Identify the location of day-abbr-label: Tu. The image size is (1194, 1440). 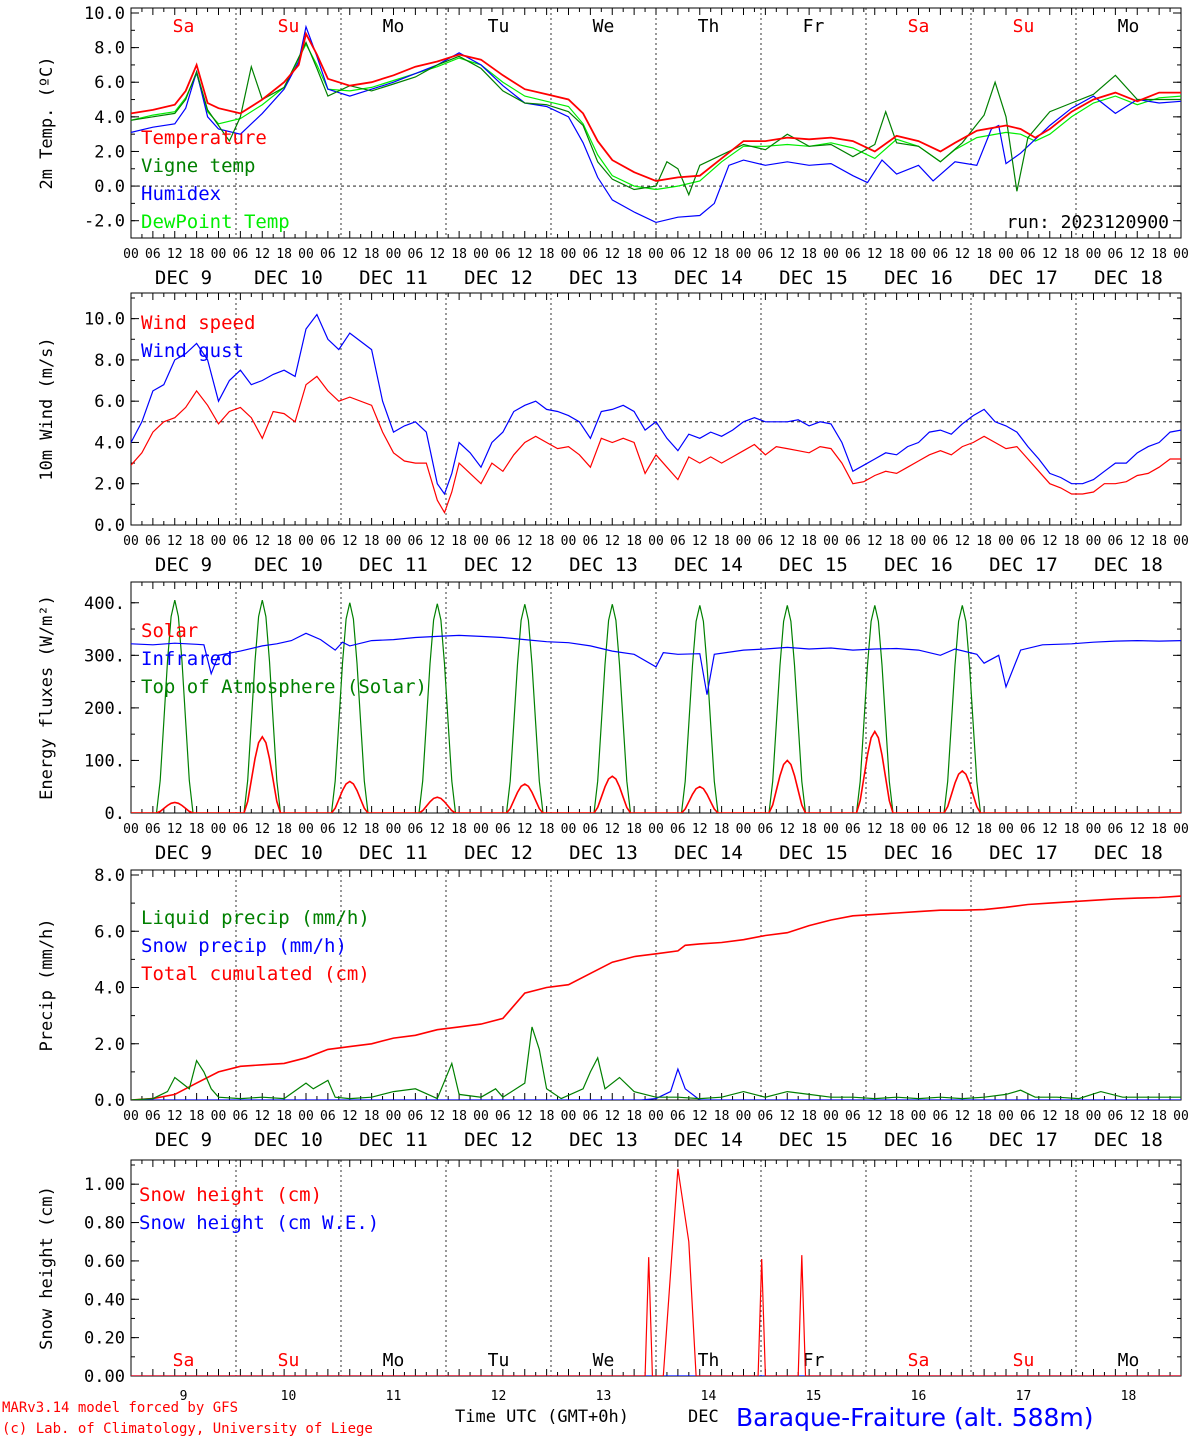
(499, 1360).